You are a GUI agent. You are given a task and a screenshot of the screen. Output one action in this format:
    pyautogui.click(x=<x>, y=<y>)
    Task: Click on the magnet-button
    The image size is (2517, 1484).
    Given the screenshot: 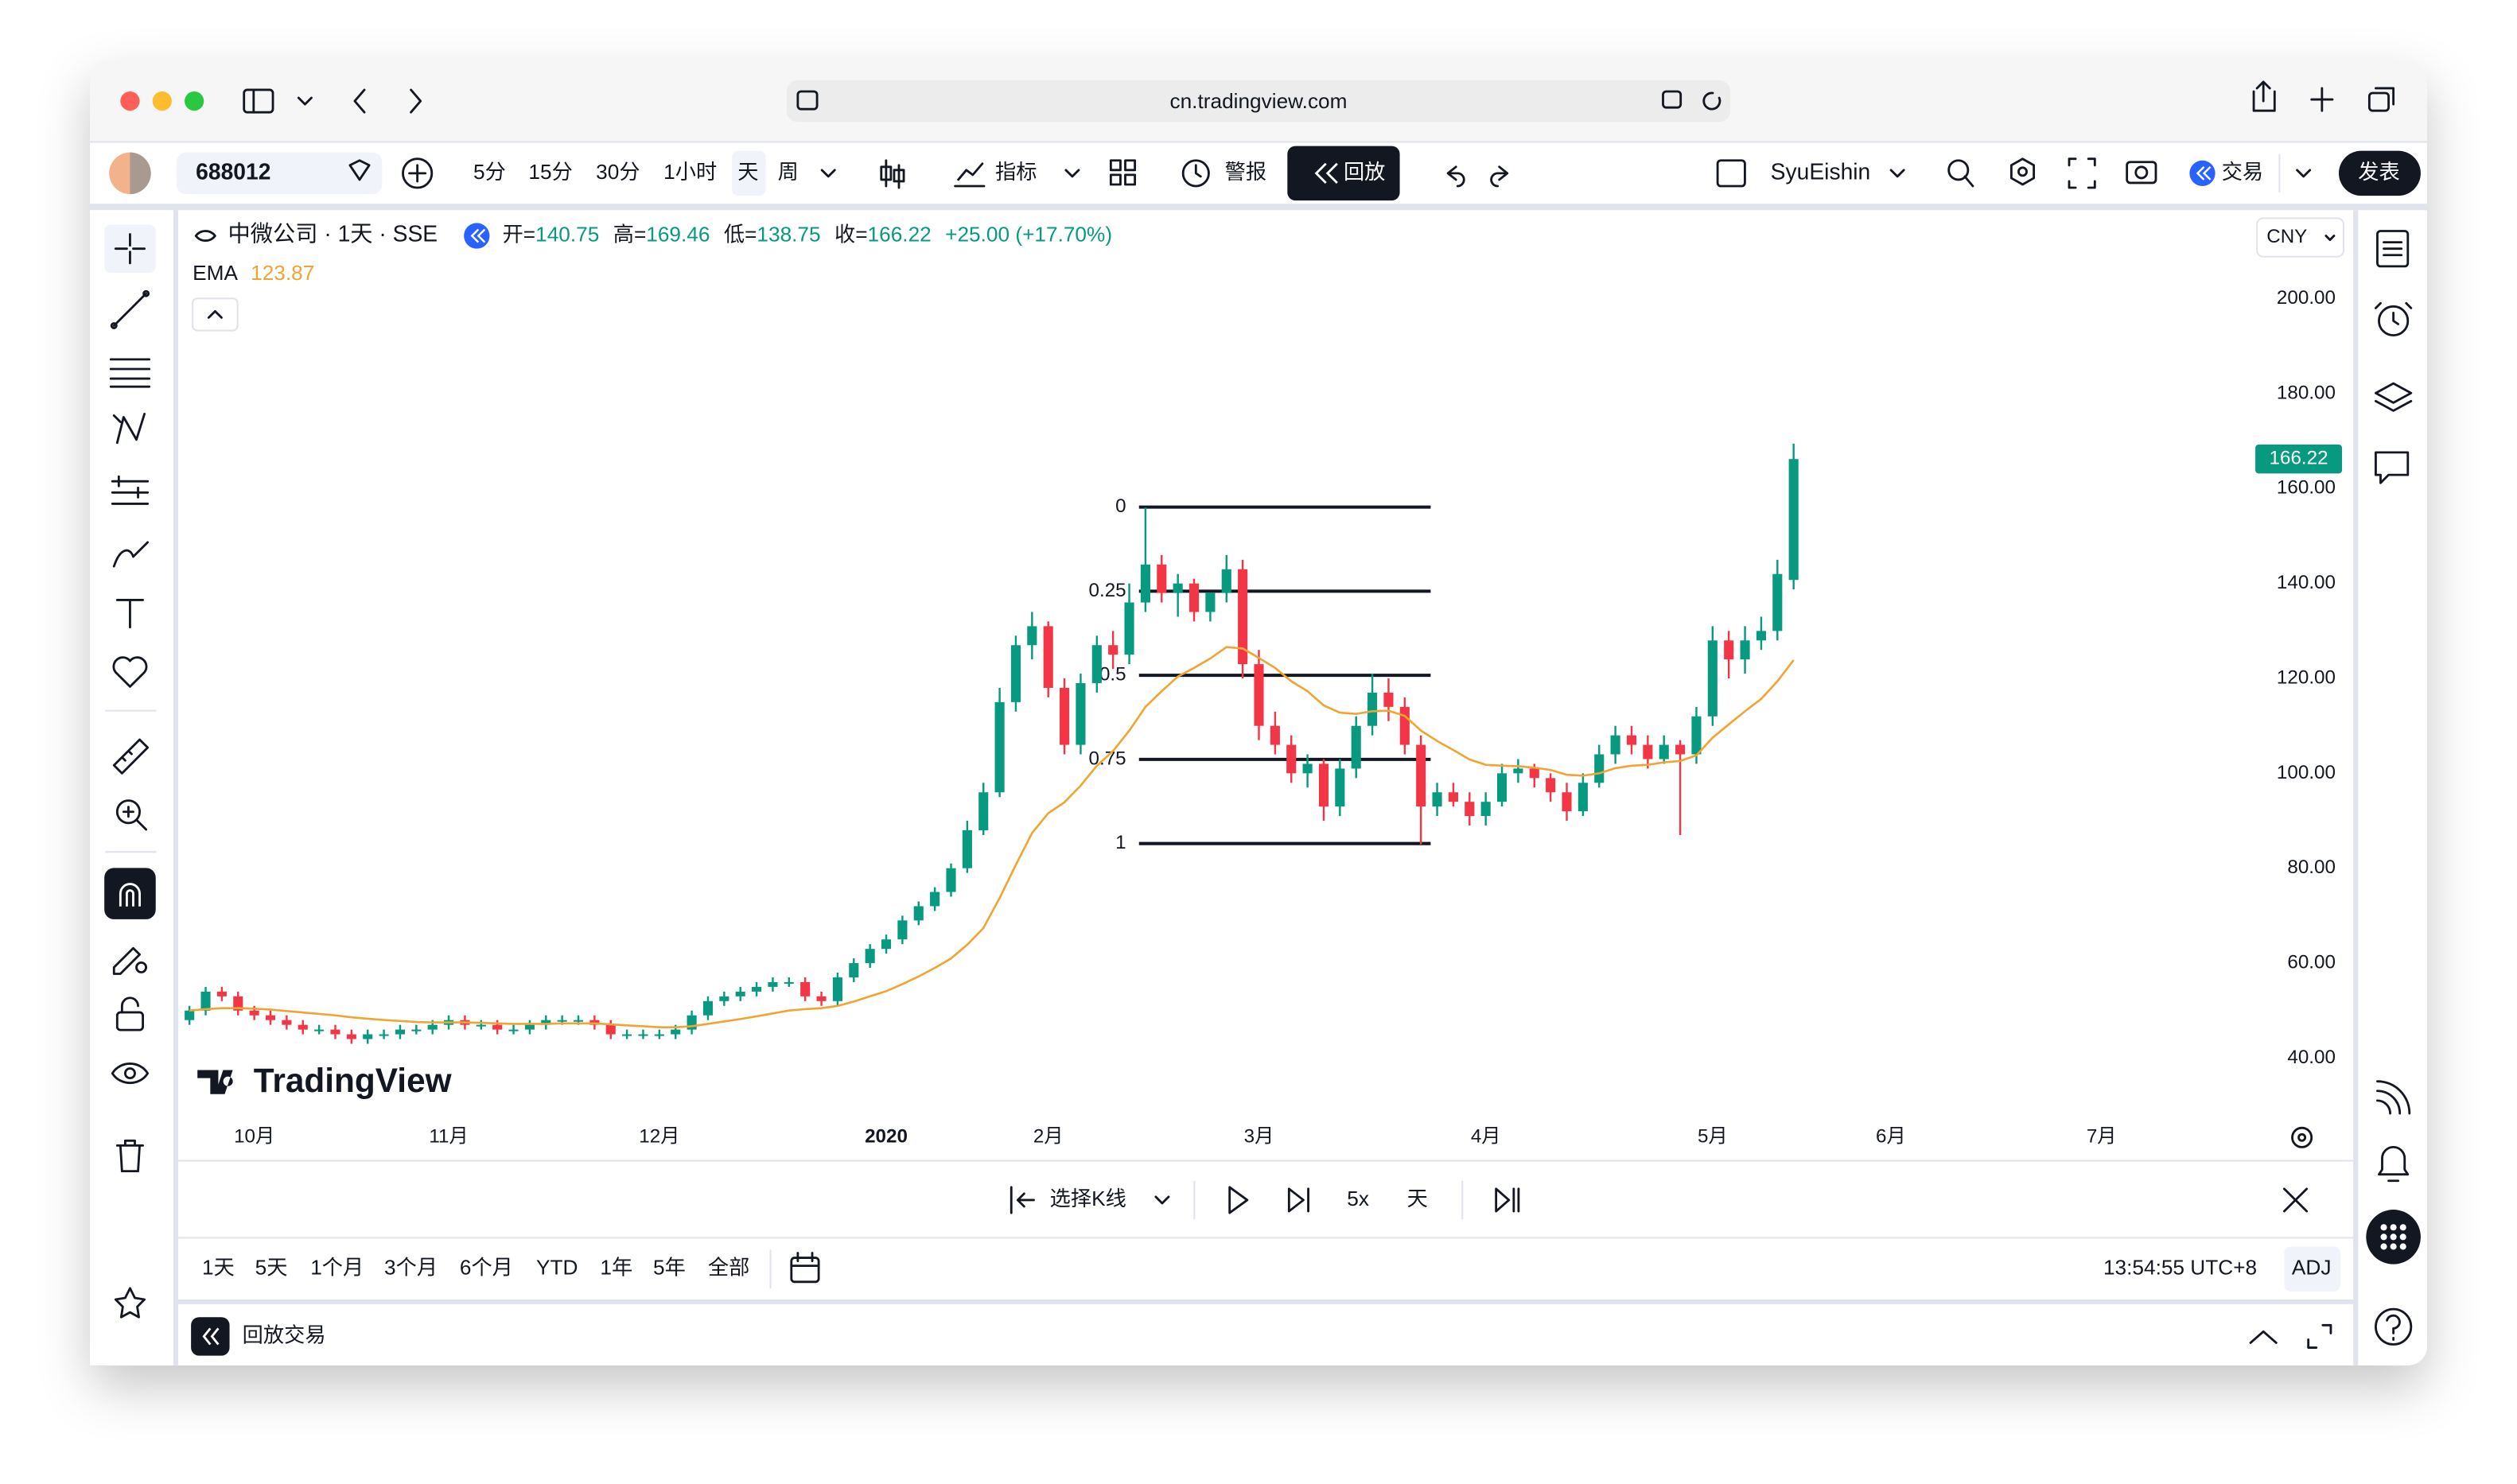 What is the action you would take?
    pyautogui.click(x=130, y=893)
    